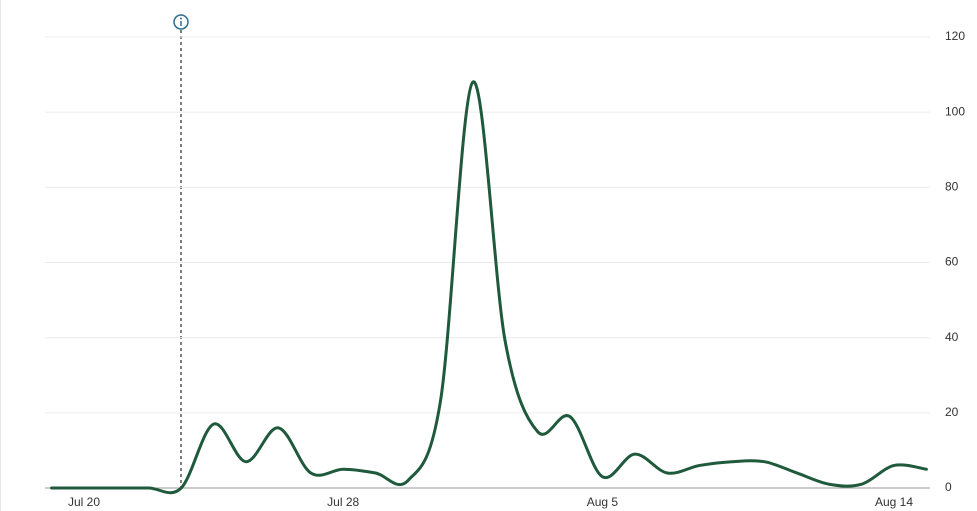 The image size is (977, 511). I want to click on y-tick-label: 20, so click(952, 412).